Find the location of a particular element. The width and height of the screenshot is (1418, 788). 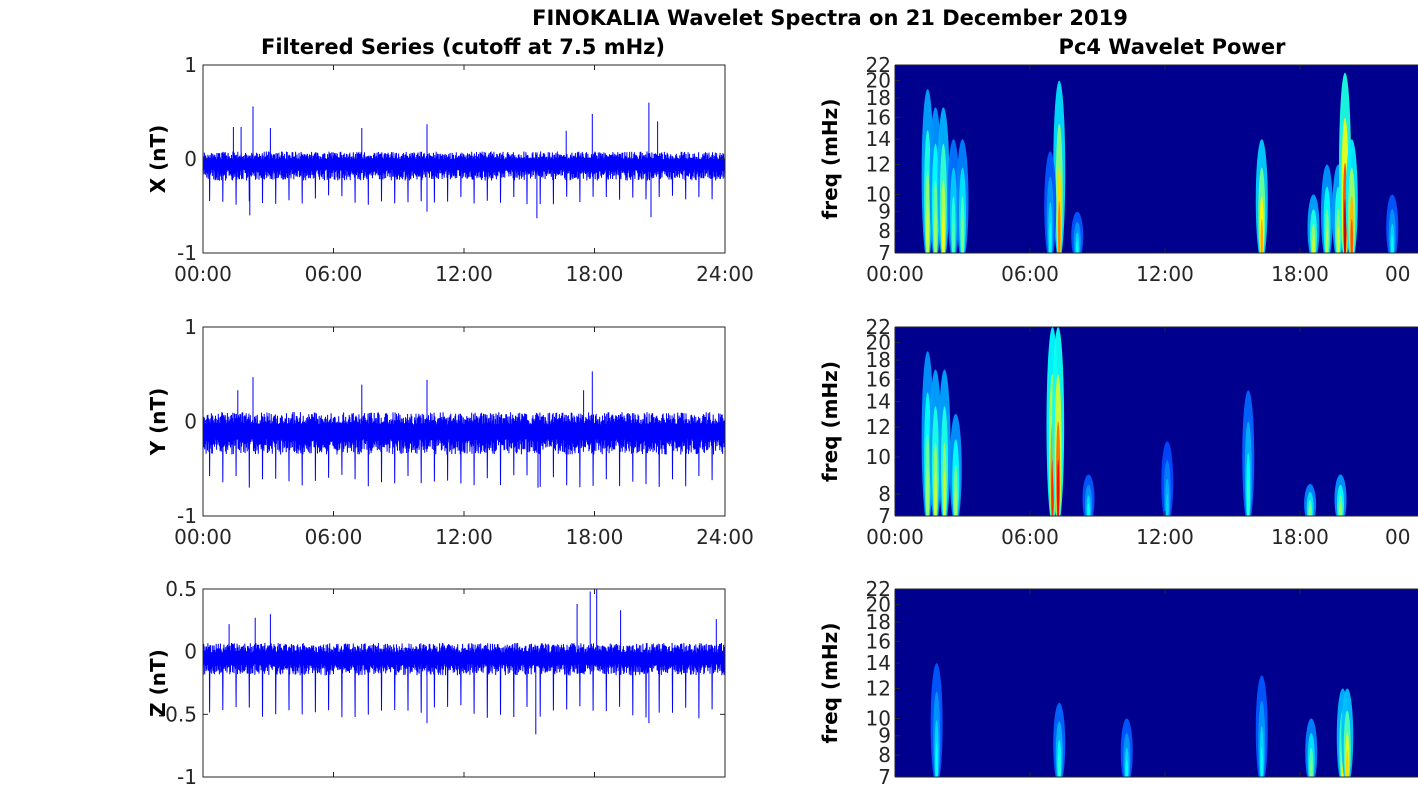

y-component-series-panel: 1 0 -100:00 06:00 12:00 18:00 24:00 Y (nT) is located at coordinates (450, 432).